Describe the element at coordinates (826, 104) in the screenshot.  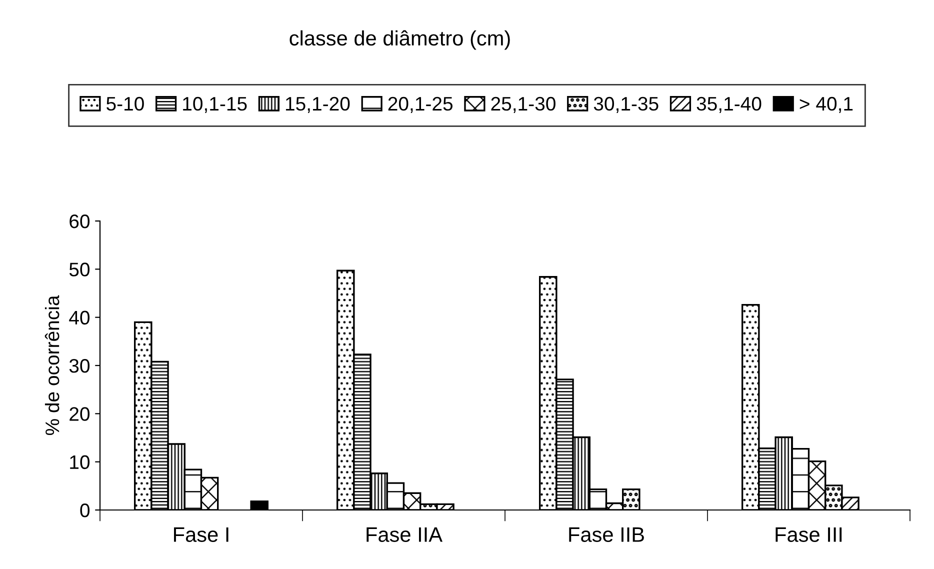
I see `legend-label: > 40,1` at that location.